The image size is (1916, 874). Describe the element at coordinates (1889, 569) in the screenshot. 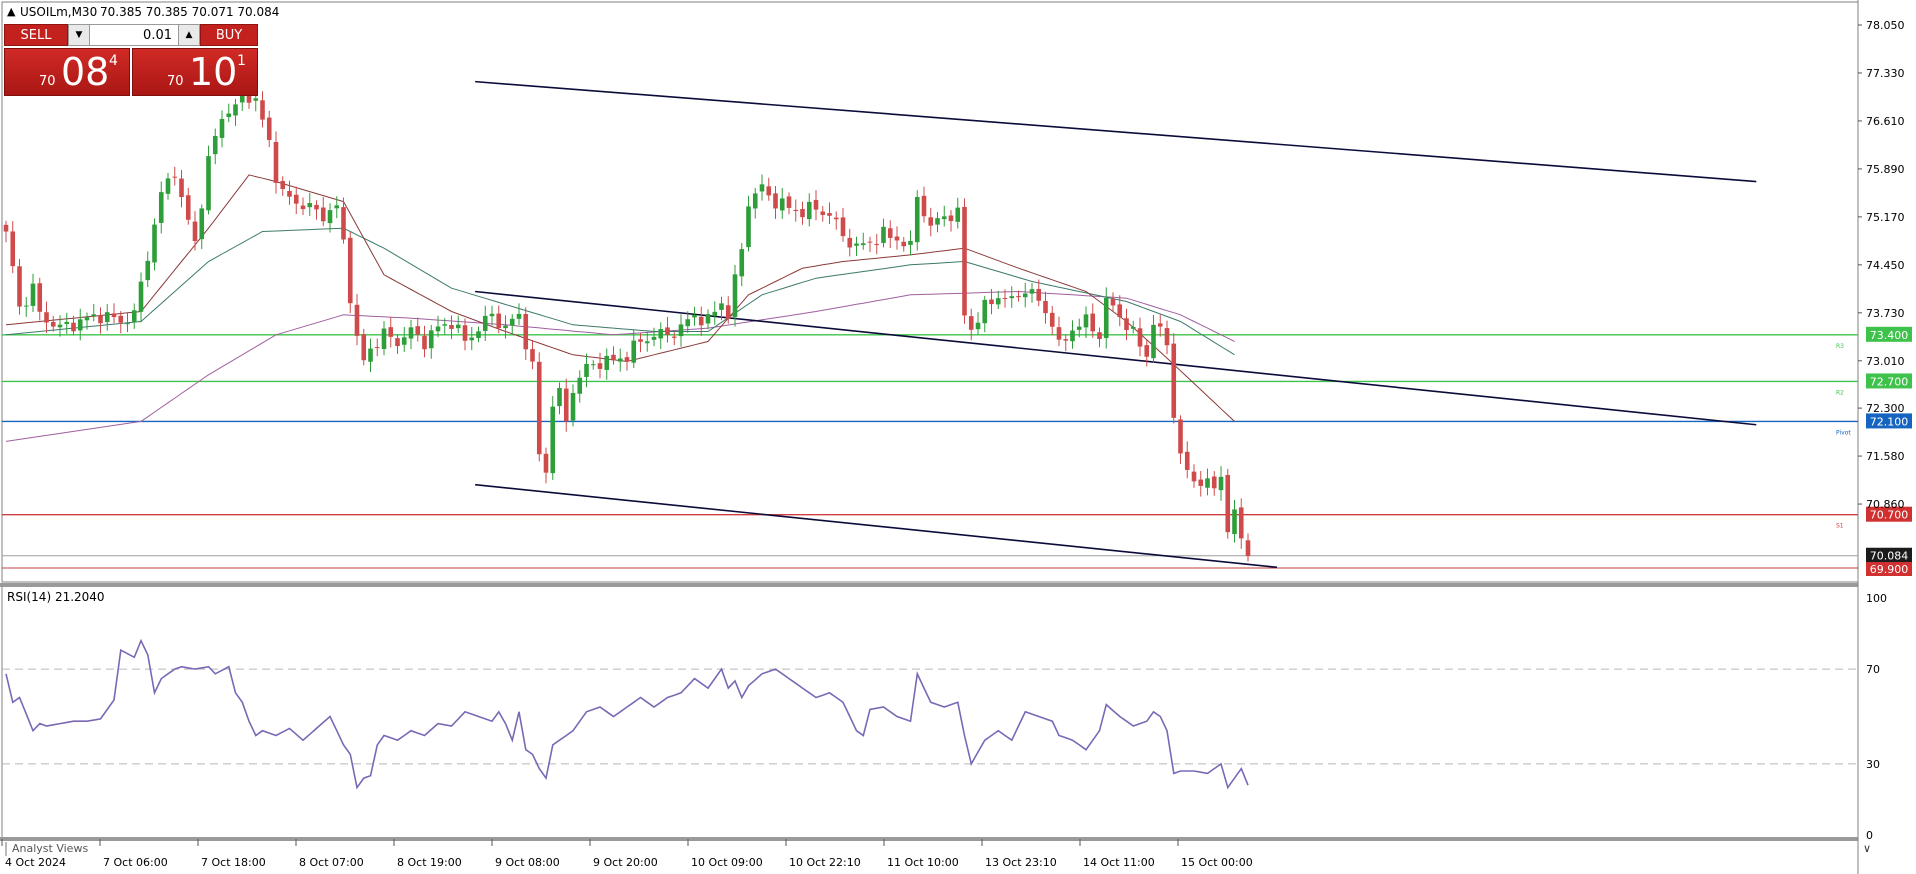

I see `bottom-level-badge` at that location.